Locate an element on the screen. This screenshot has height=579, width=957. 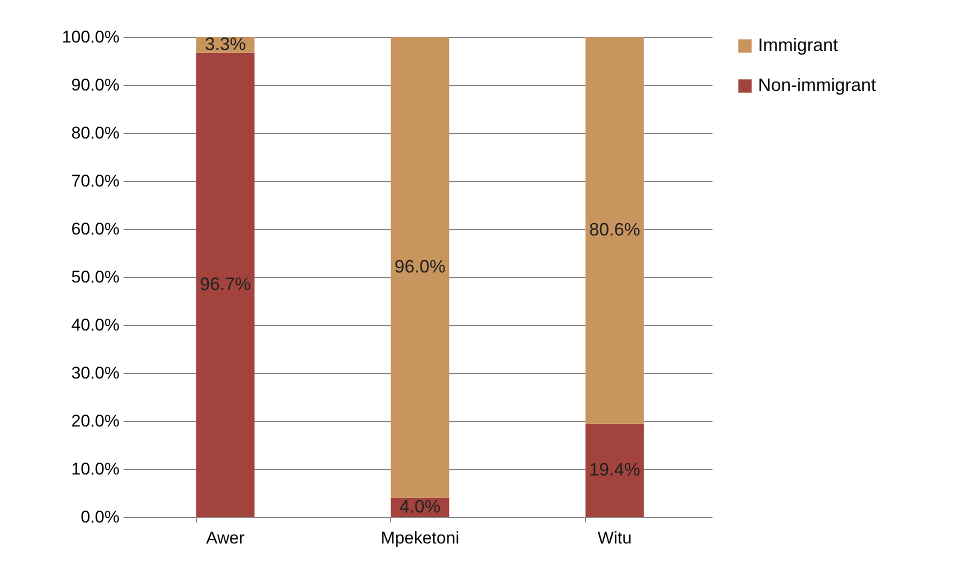
data-label: 3.3% is located at coordinates (225, 44).